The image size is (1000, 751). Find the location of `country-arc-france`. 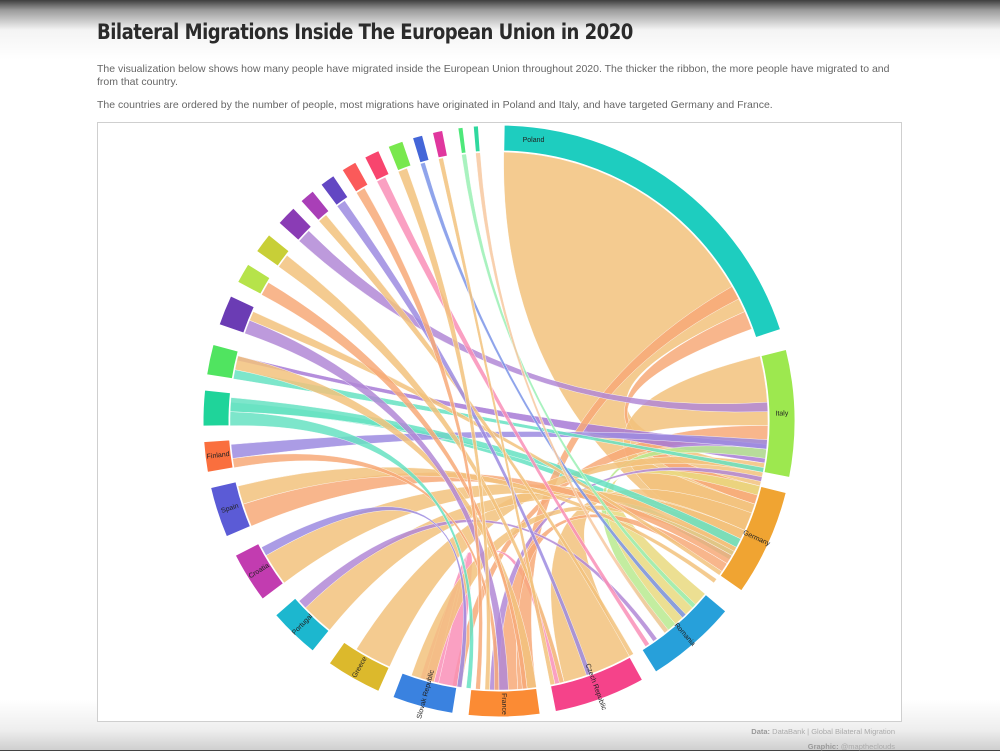

country-arc-france is located at coordinates (504, 702).